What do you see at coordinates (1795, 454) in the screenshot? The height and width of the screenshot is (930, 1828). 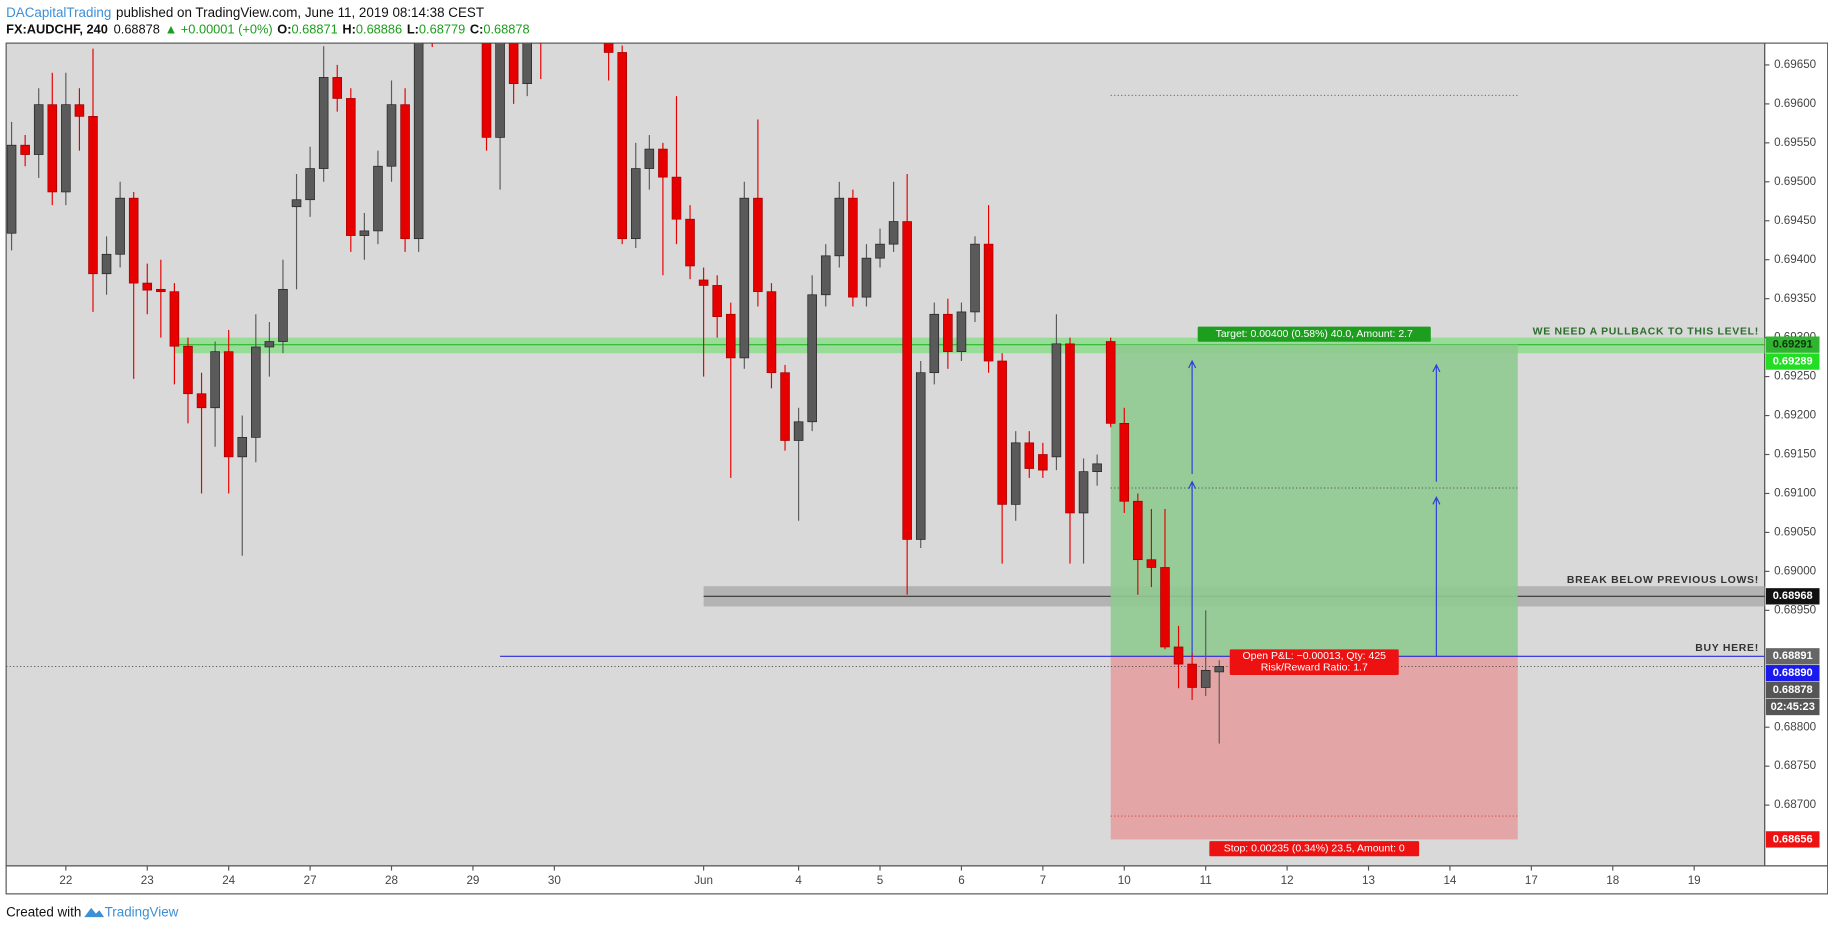 I see `y-tick-label: 0.69150` at bounding box center [1795, 454].